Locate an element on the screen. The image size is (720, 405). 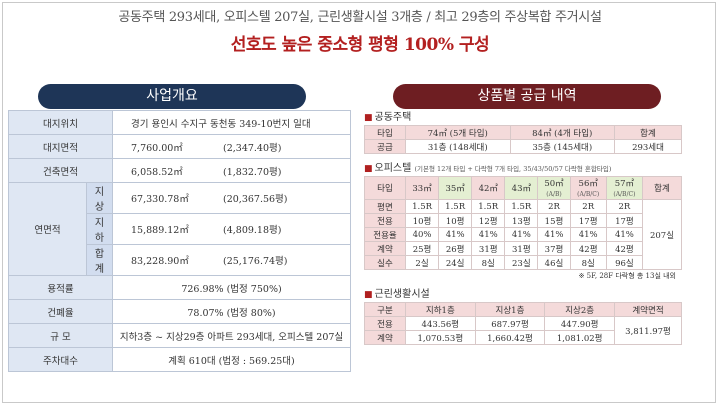
building-area-value: 6,058.52㎡ (1,832.70평) is located at coordinates (231, 170).